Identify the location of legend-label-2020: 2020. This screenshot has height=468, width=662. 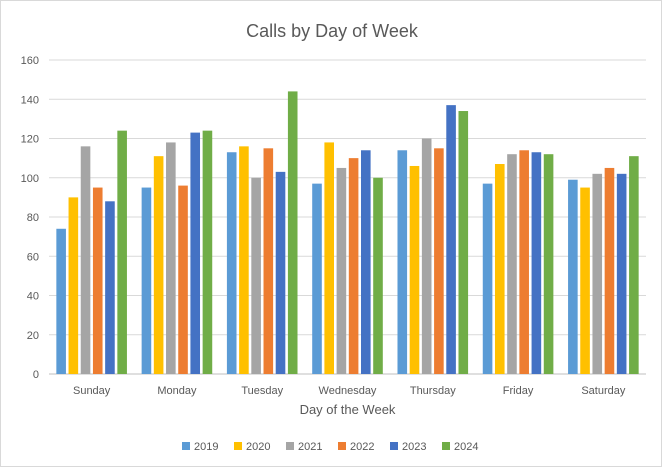
(258, 447).